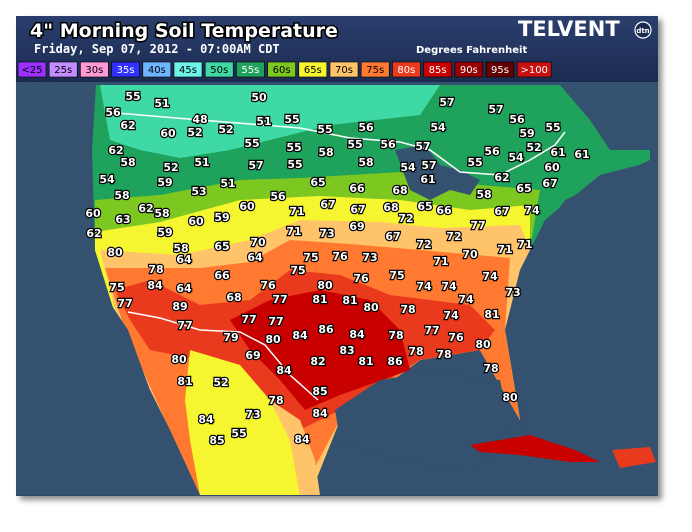 The height and width of the screenshot is (532, 692). I want to click on station-value: 70, so click(470, 254).